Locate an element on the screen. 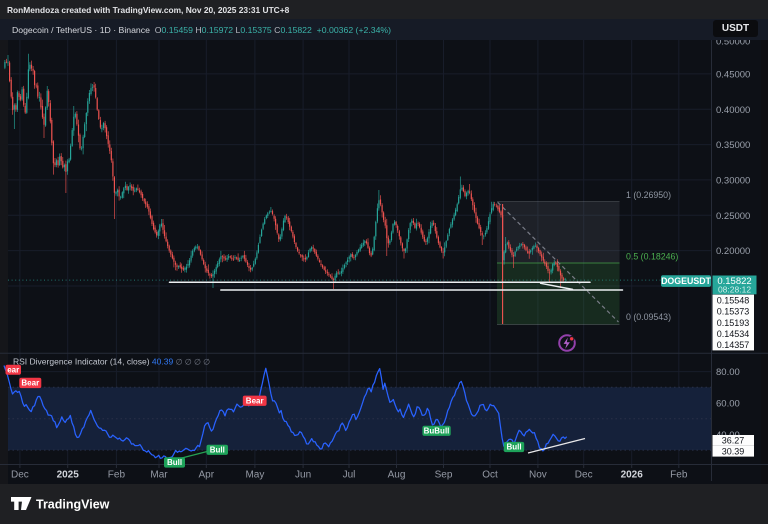 The height and width of the screenshot is (524, 768). svg-text: Oct is located at coordinates (490, 475).